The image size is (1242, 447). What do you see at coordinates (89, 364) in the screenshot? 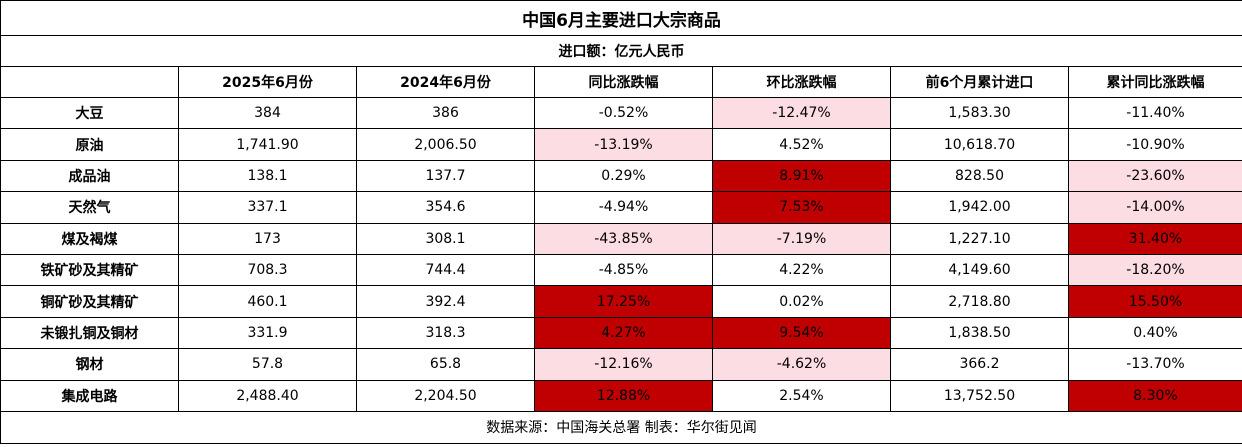
I see `row-label: 钢材` at bounding box center [89, 364].